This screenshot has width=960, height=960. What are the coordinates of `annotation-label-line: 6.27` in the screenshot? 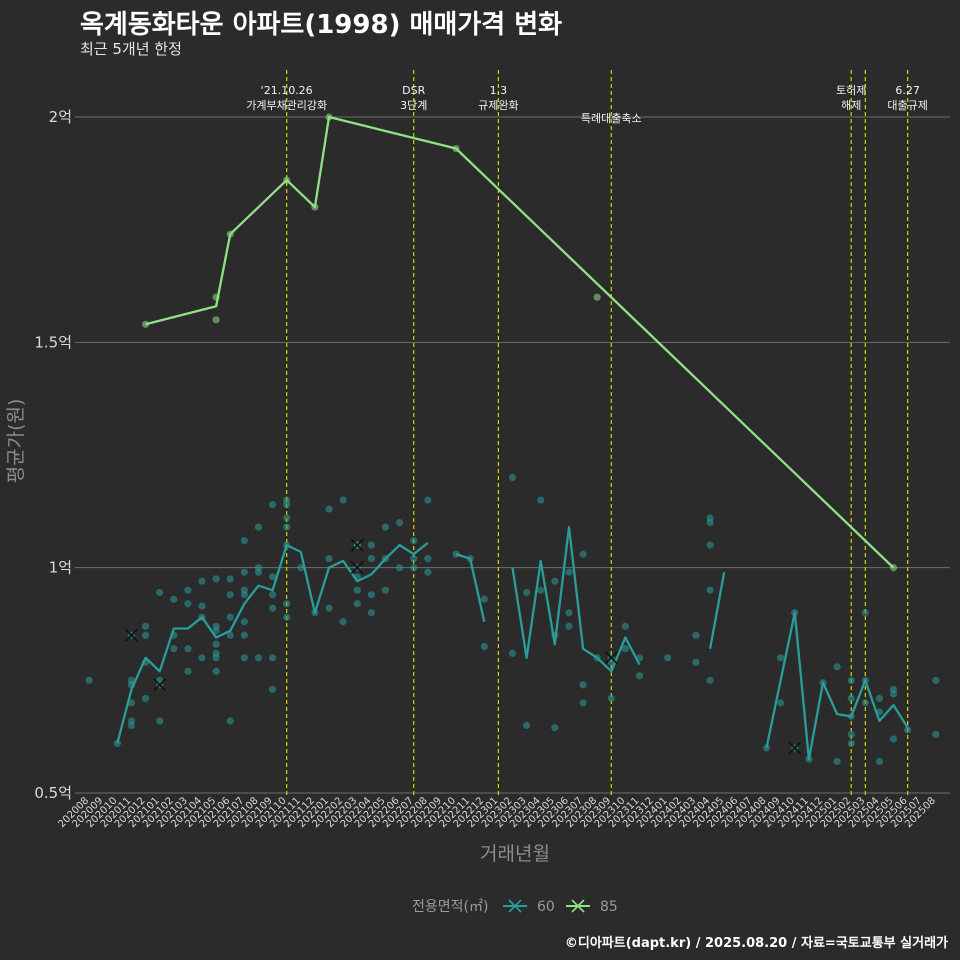 It's located at (907, 90).